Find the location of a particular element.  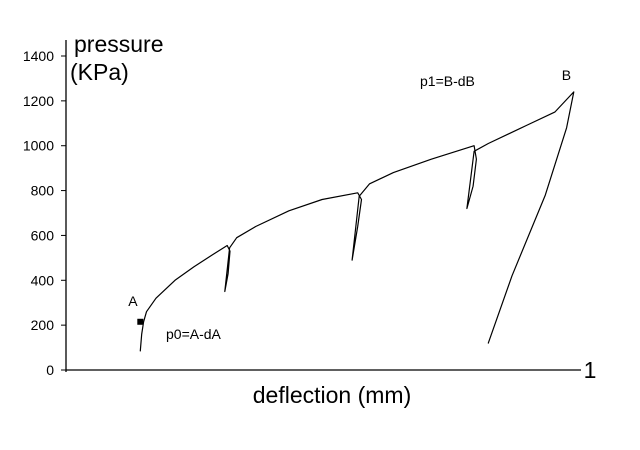

y-tick-label: 1200 is located at coordinates (38, 101).